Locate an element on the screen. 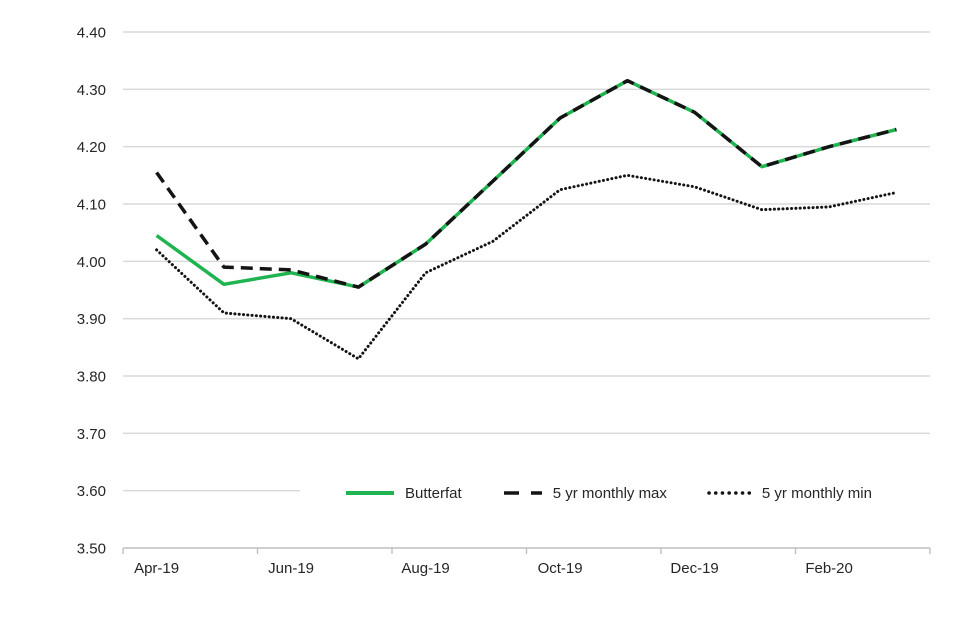  y-axis-tick-label: 3.50 is located at coordinates (91, 549).